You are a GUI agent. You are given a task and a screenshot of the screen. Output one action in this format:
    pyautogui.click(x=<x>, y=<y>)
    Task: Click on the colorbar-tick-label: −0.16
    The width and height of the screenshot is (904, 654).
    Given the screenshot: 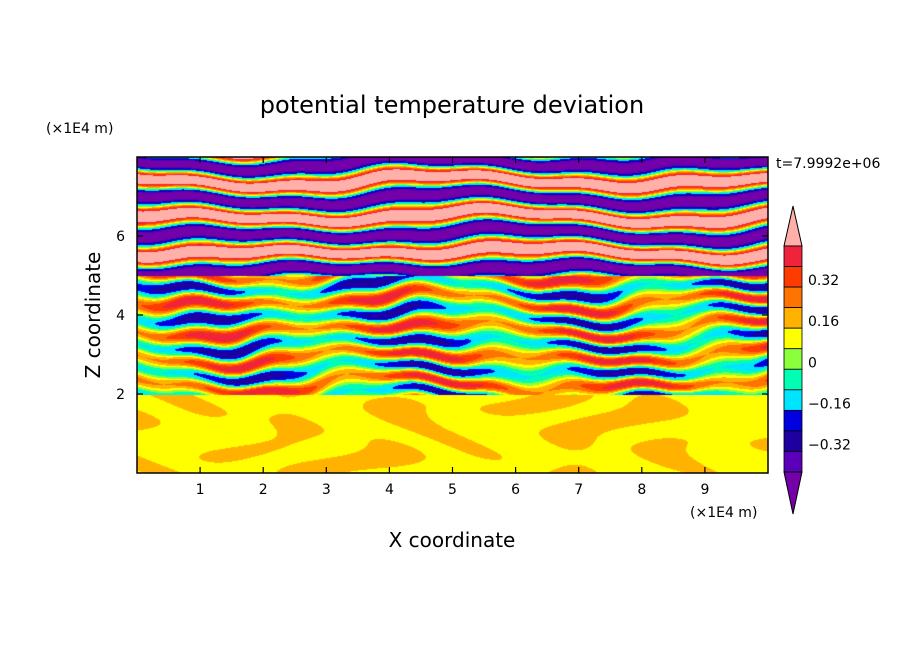 What is the action you would take?
    pyautogui.click(x=829, y=404)
    